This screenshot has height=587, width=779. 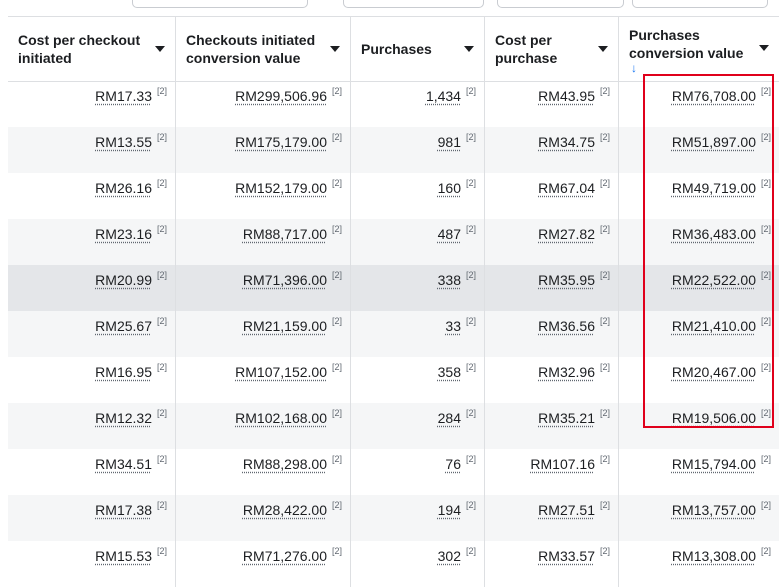 I want to click on column-header-cost-per-purchase: Cost per purchase, so click(x=552, y=49).